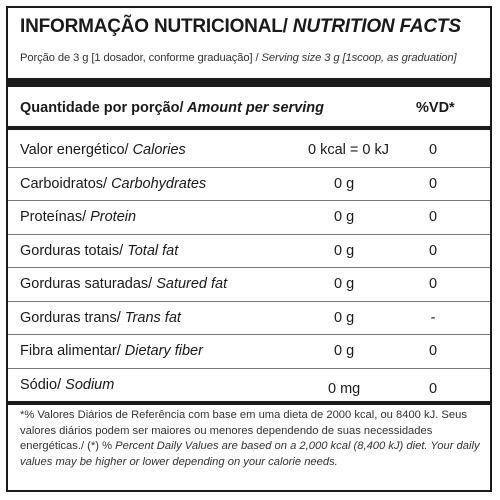  I want to click on nutrient-label-en: Trans fat, so click(150, 317).